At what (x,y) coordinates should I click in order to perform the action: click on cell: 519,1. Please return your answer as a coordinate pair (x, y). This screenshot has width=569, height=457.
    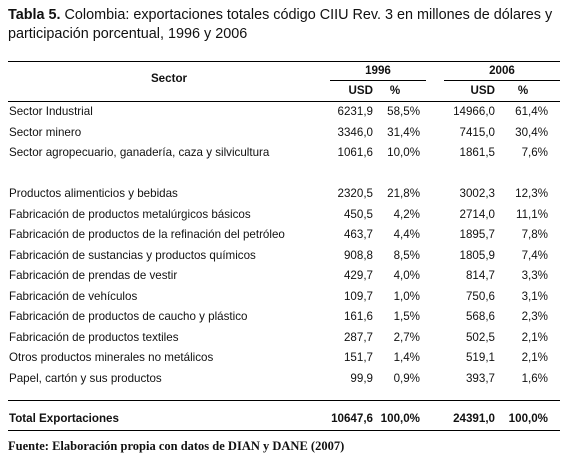
    Looking at the image, I should click on (480, 357).